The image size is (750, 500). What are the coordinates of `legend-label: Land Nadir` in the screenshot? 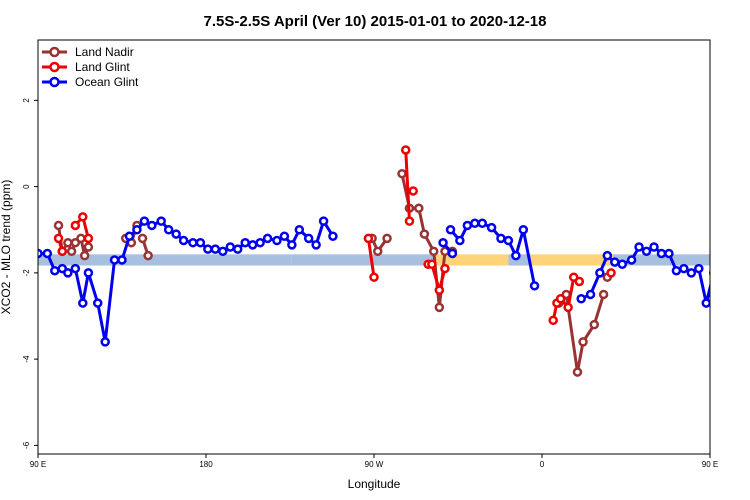 It's located at (104, 52).